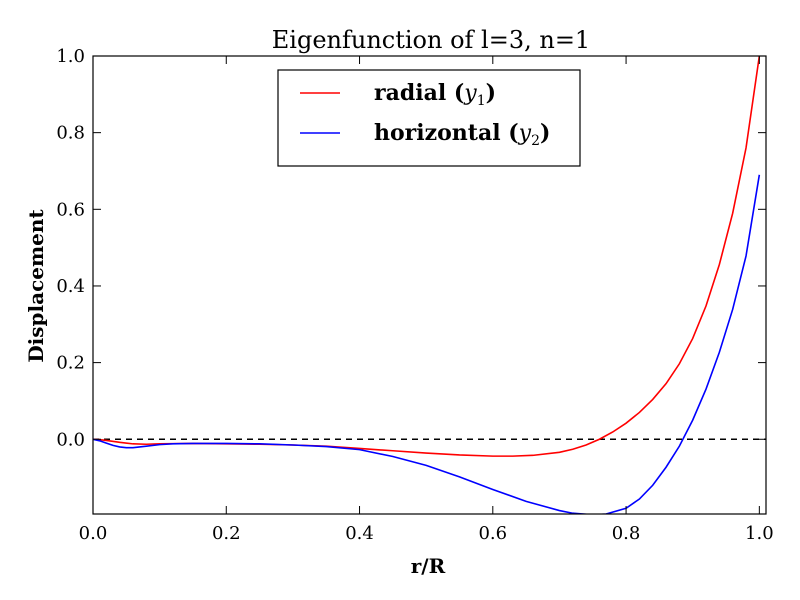 This screenshot has width=800, height=600. I want to click on y-tick-label: 0.2, so click(70, 363).